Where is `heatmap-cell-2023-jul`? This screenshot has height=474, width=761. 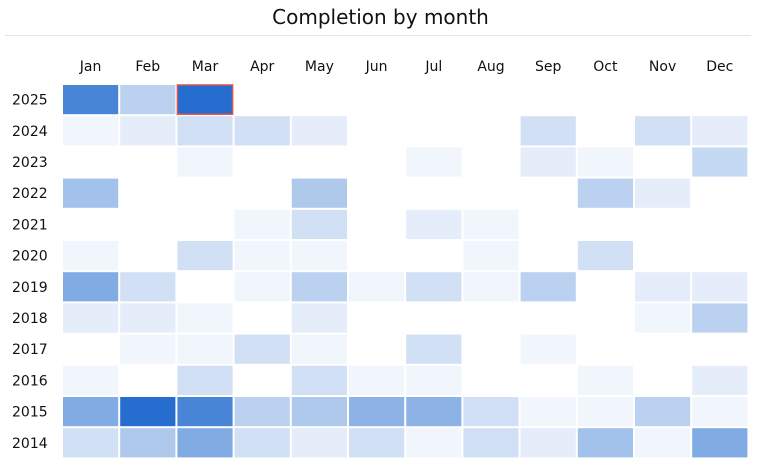
heatmap-cell-2023-jul is located at coordinates (434, 162).